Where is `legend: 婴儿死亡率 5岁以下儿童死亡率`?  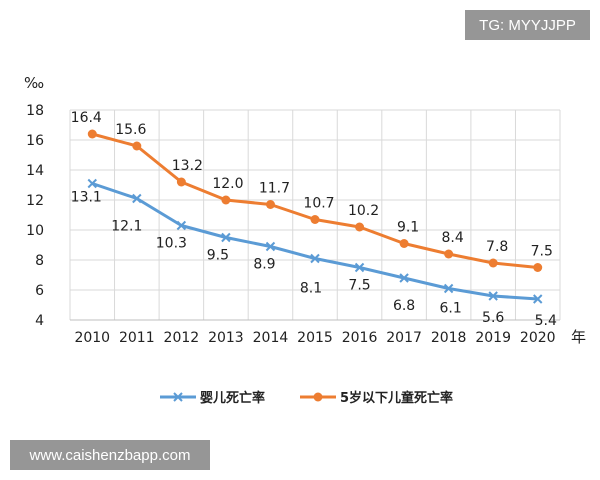 legend: 婴儿死亡率 5岁以下儿童死亡率 is located at coordinates (306, 398).